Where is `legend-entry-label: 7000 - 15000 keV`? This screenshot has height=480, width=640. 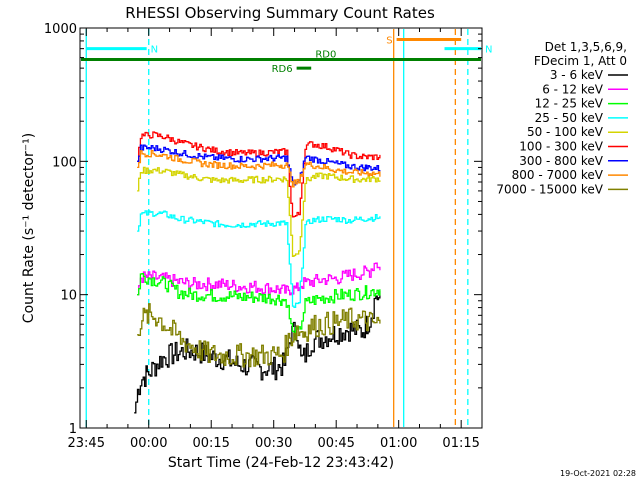 legend-entry-label: 7000 - 15000 keV is located at coordinates (549, 189).